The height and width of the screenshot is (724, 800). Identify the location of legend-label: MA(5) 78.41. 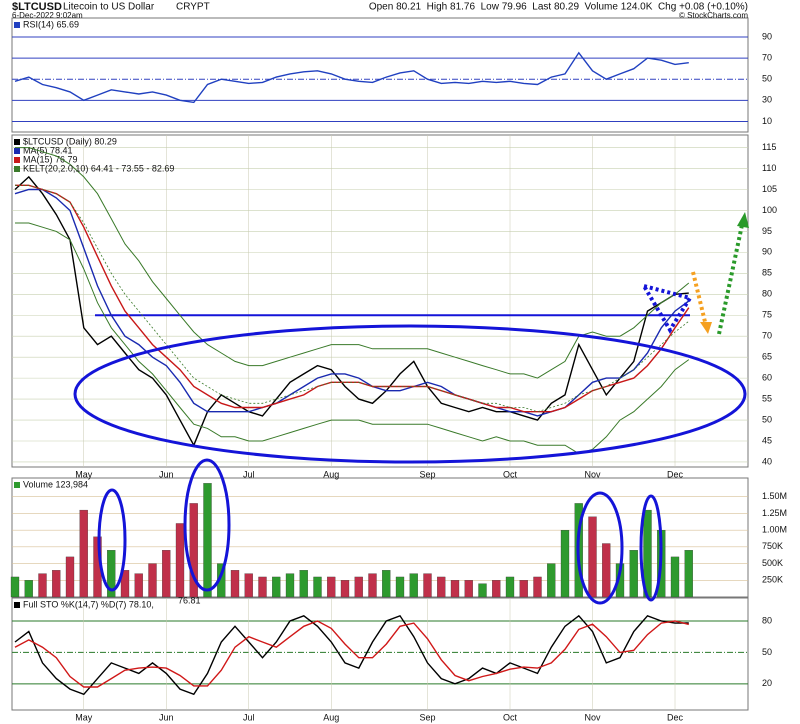
(48, 150).